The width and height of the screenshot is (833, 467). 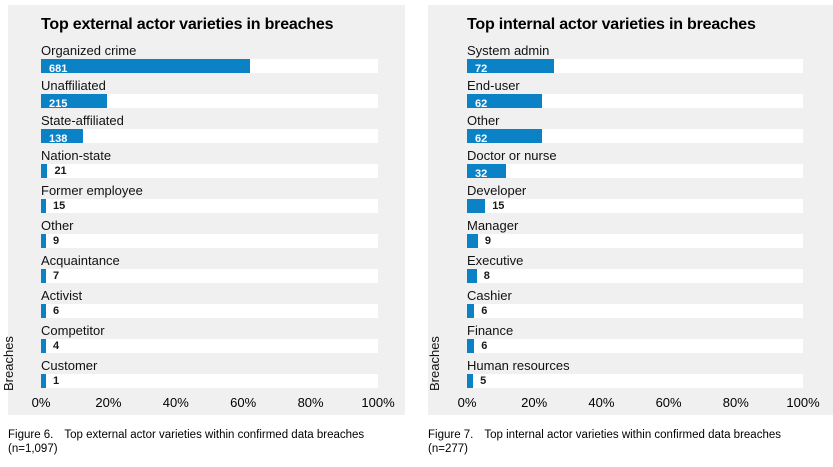 What do you see at coordinates (635, 233) in the screenshot?
I see `bar-row: Manager 9` at bounding box center [635, 233].